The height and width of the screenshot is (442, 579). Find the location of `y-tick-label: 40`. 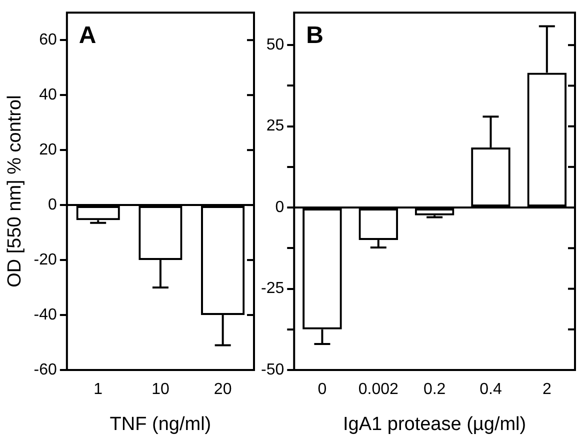

y-tick-label: 40 is located at coordinates (48, 95).